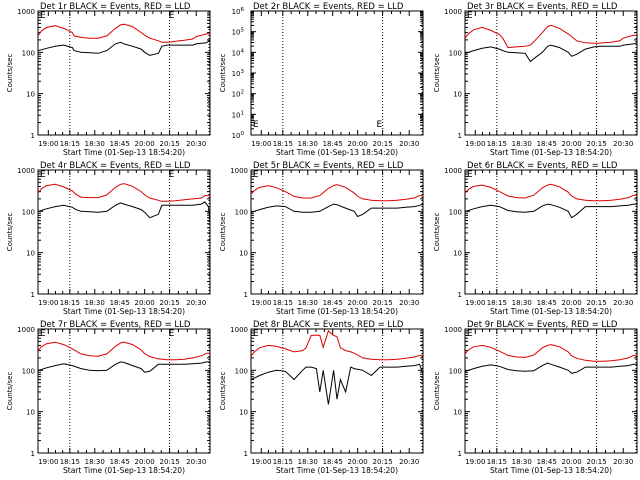 The height and width of the screenshot is (480, 640). Describe the element at coordinates (238, 114) in the screenshot. I see `y-tick-label: 10¹` at that location.